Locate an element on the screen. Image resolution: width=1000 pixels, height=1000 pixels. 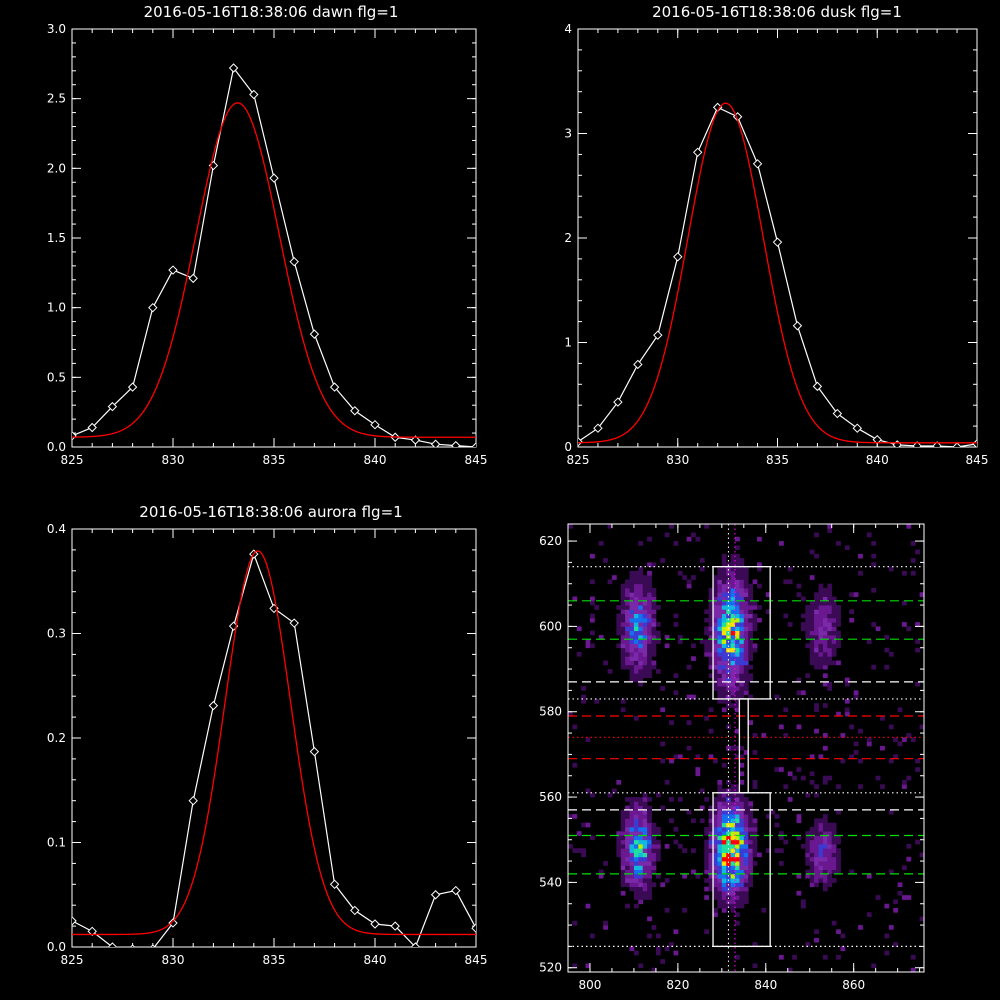
y-tick-label: 0.5 is located at coordinates (56, 377).